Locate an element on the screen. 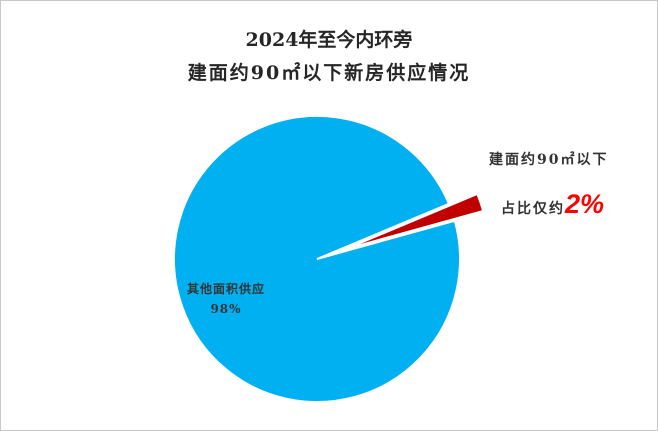  slice-label-major-percent: 98% is located at coordinates (226, 309).